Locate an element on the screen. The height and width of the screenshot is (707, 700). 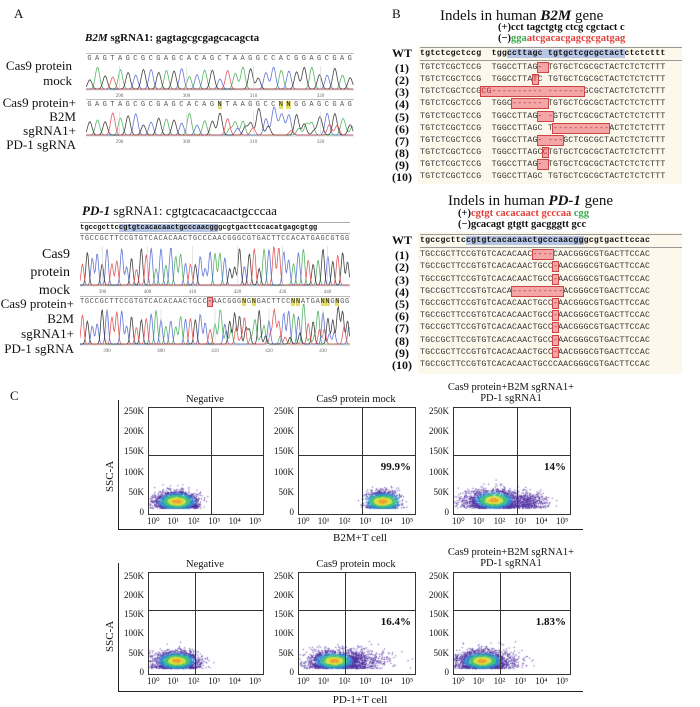
y-tick-label: 200K is located at coordinates (439, 431).